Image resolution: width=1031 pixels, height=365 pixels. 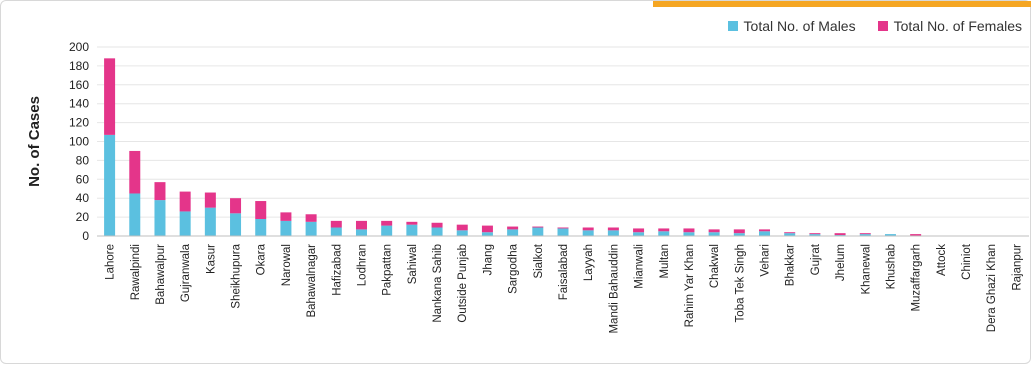 I want to click on x-category-label: Hafizabad, so click(x=337, y=270).